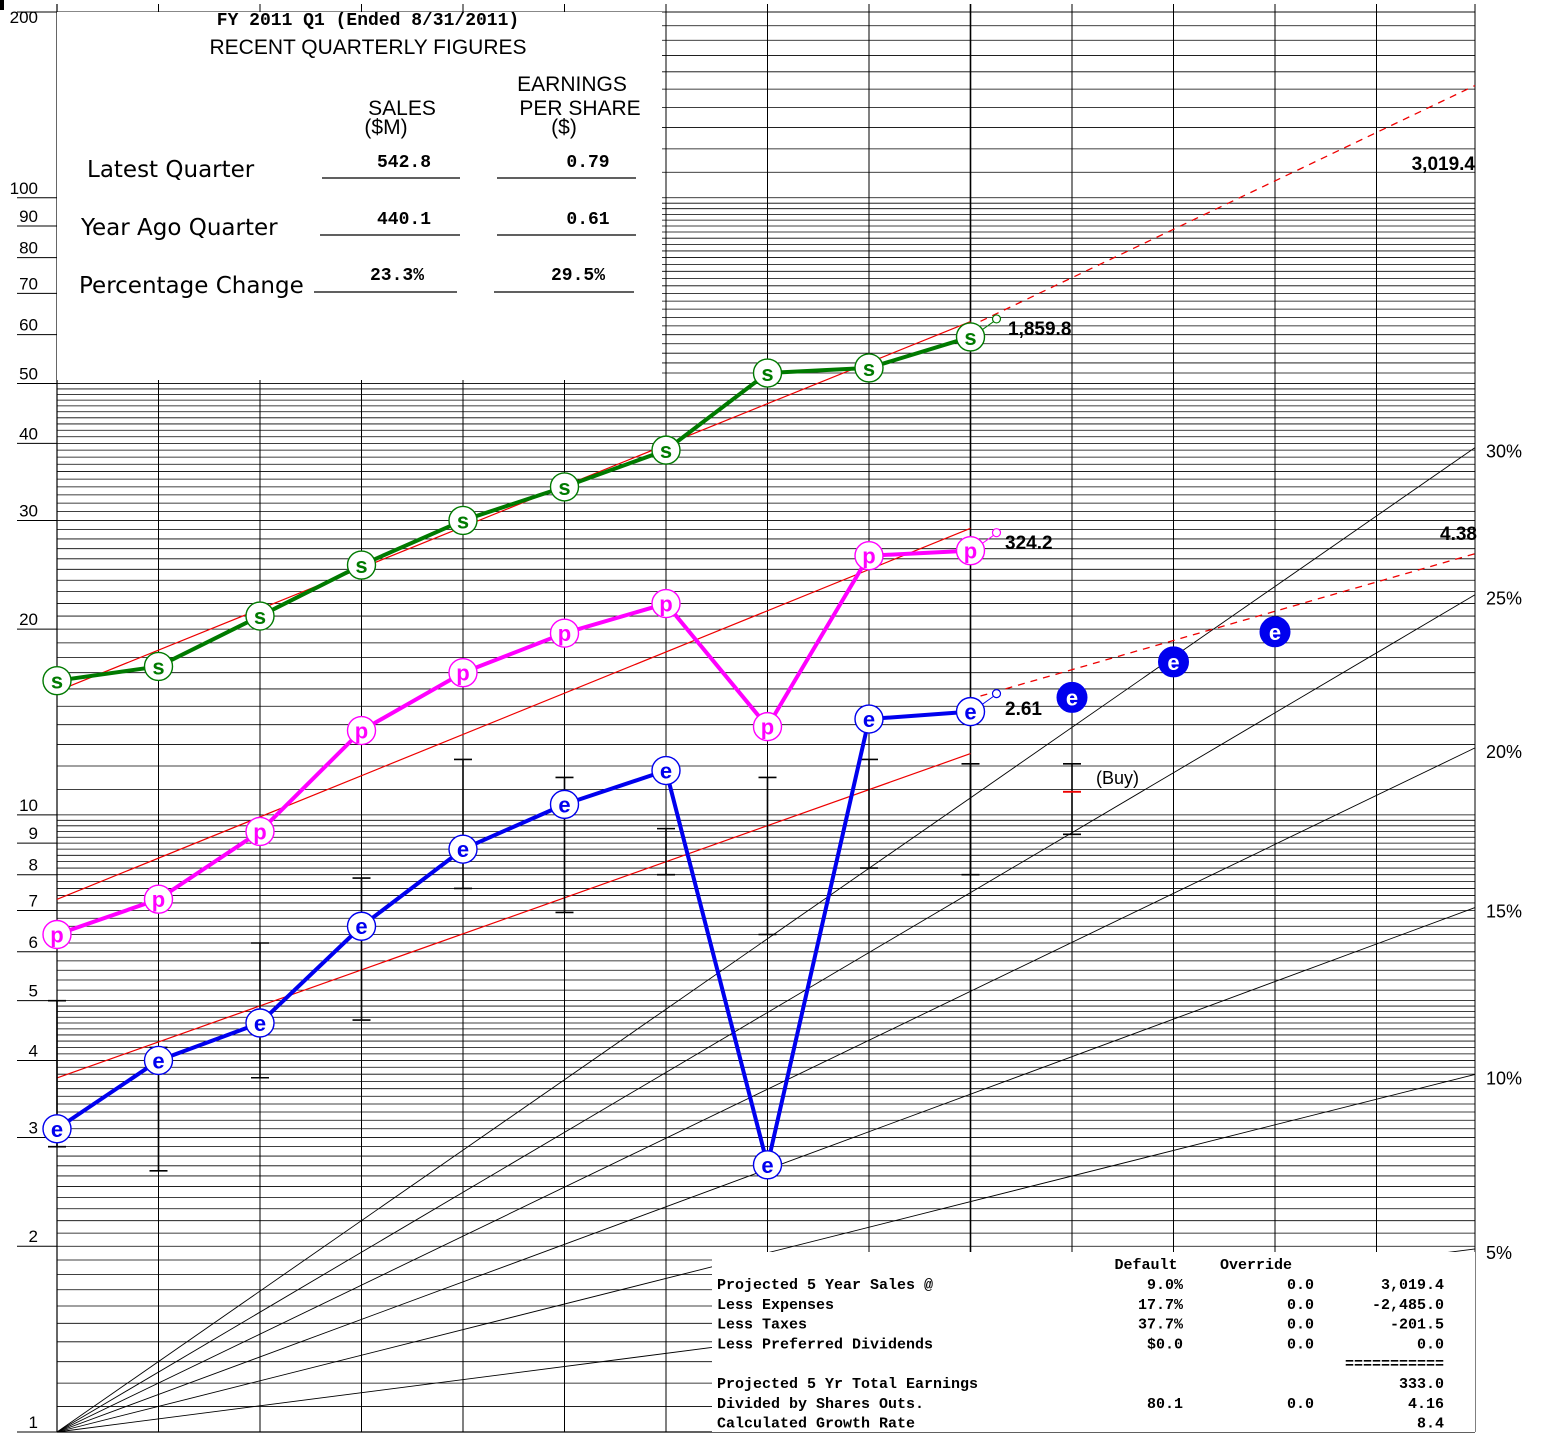 This screenshot has width=1541, height=1435. What do you see at coordinates (24, 17) in the screenshot?
I see `y-tick-label: 200` at bounding box center [24, 17].